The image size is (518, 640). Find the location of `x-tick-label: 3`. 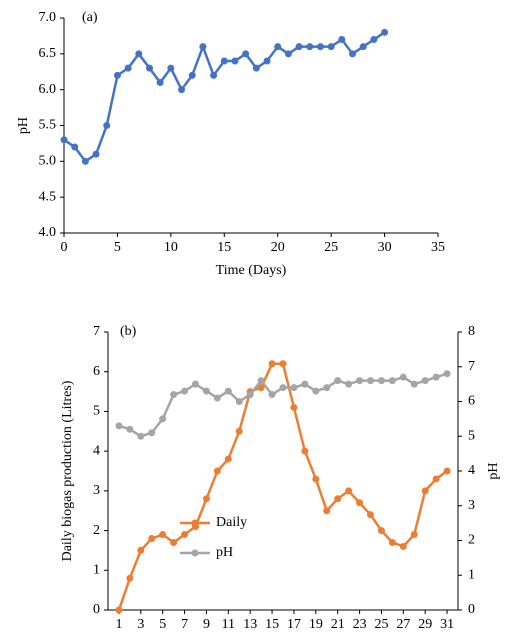

x-tick-label: 3 is located at coordinates (140, 624).